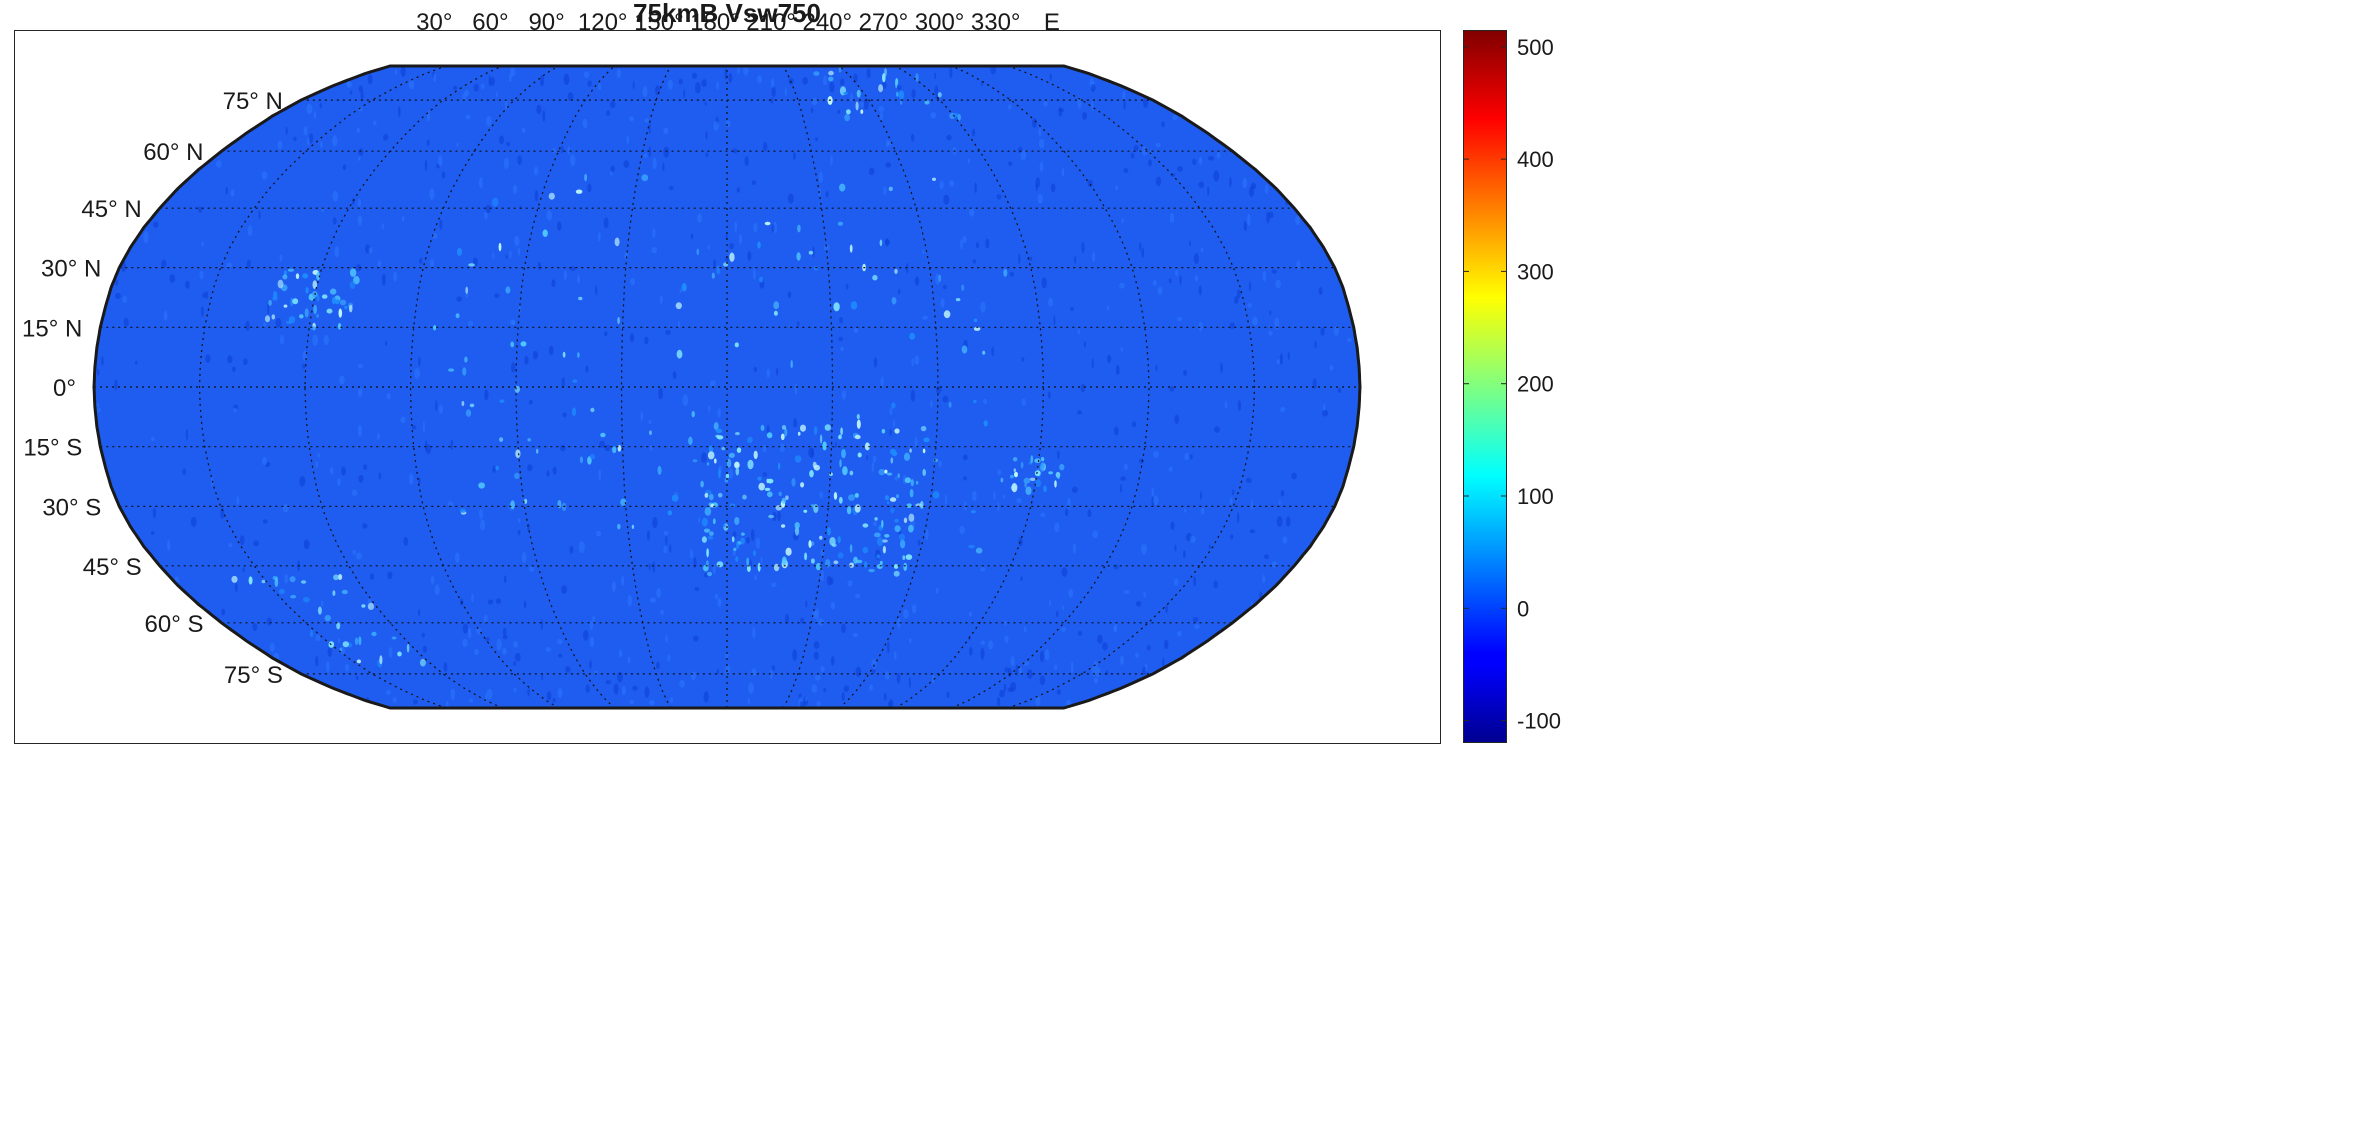  I want to click on longitude-label: 150°, so click(659, 22).